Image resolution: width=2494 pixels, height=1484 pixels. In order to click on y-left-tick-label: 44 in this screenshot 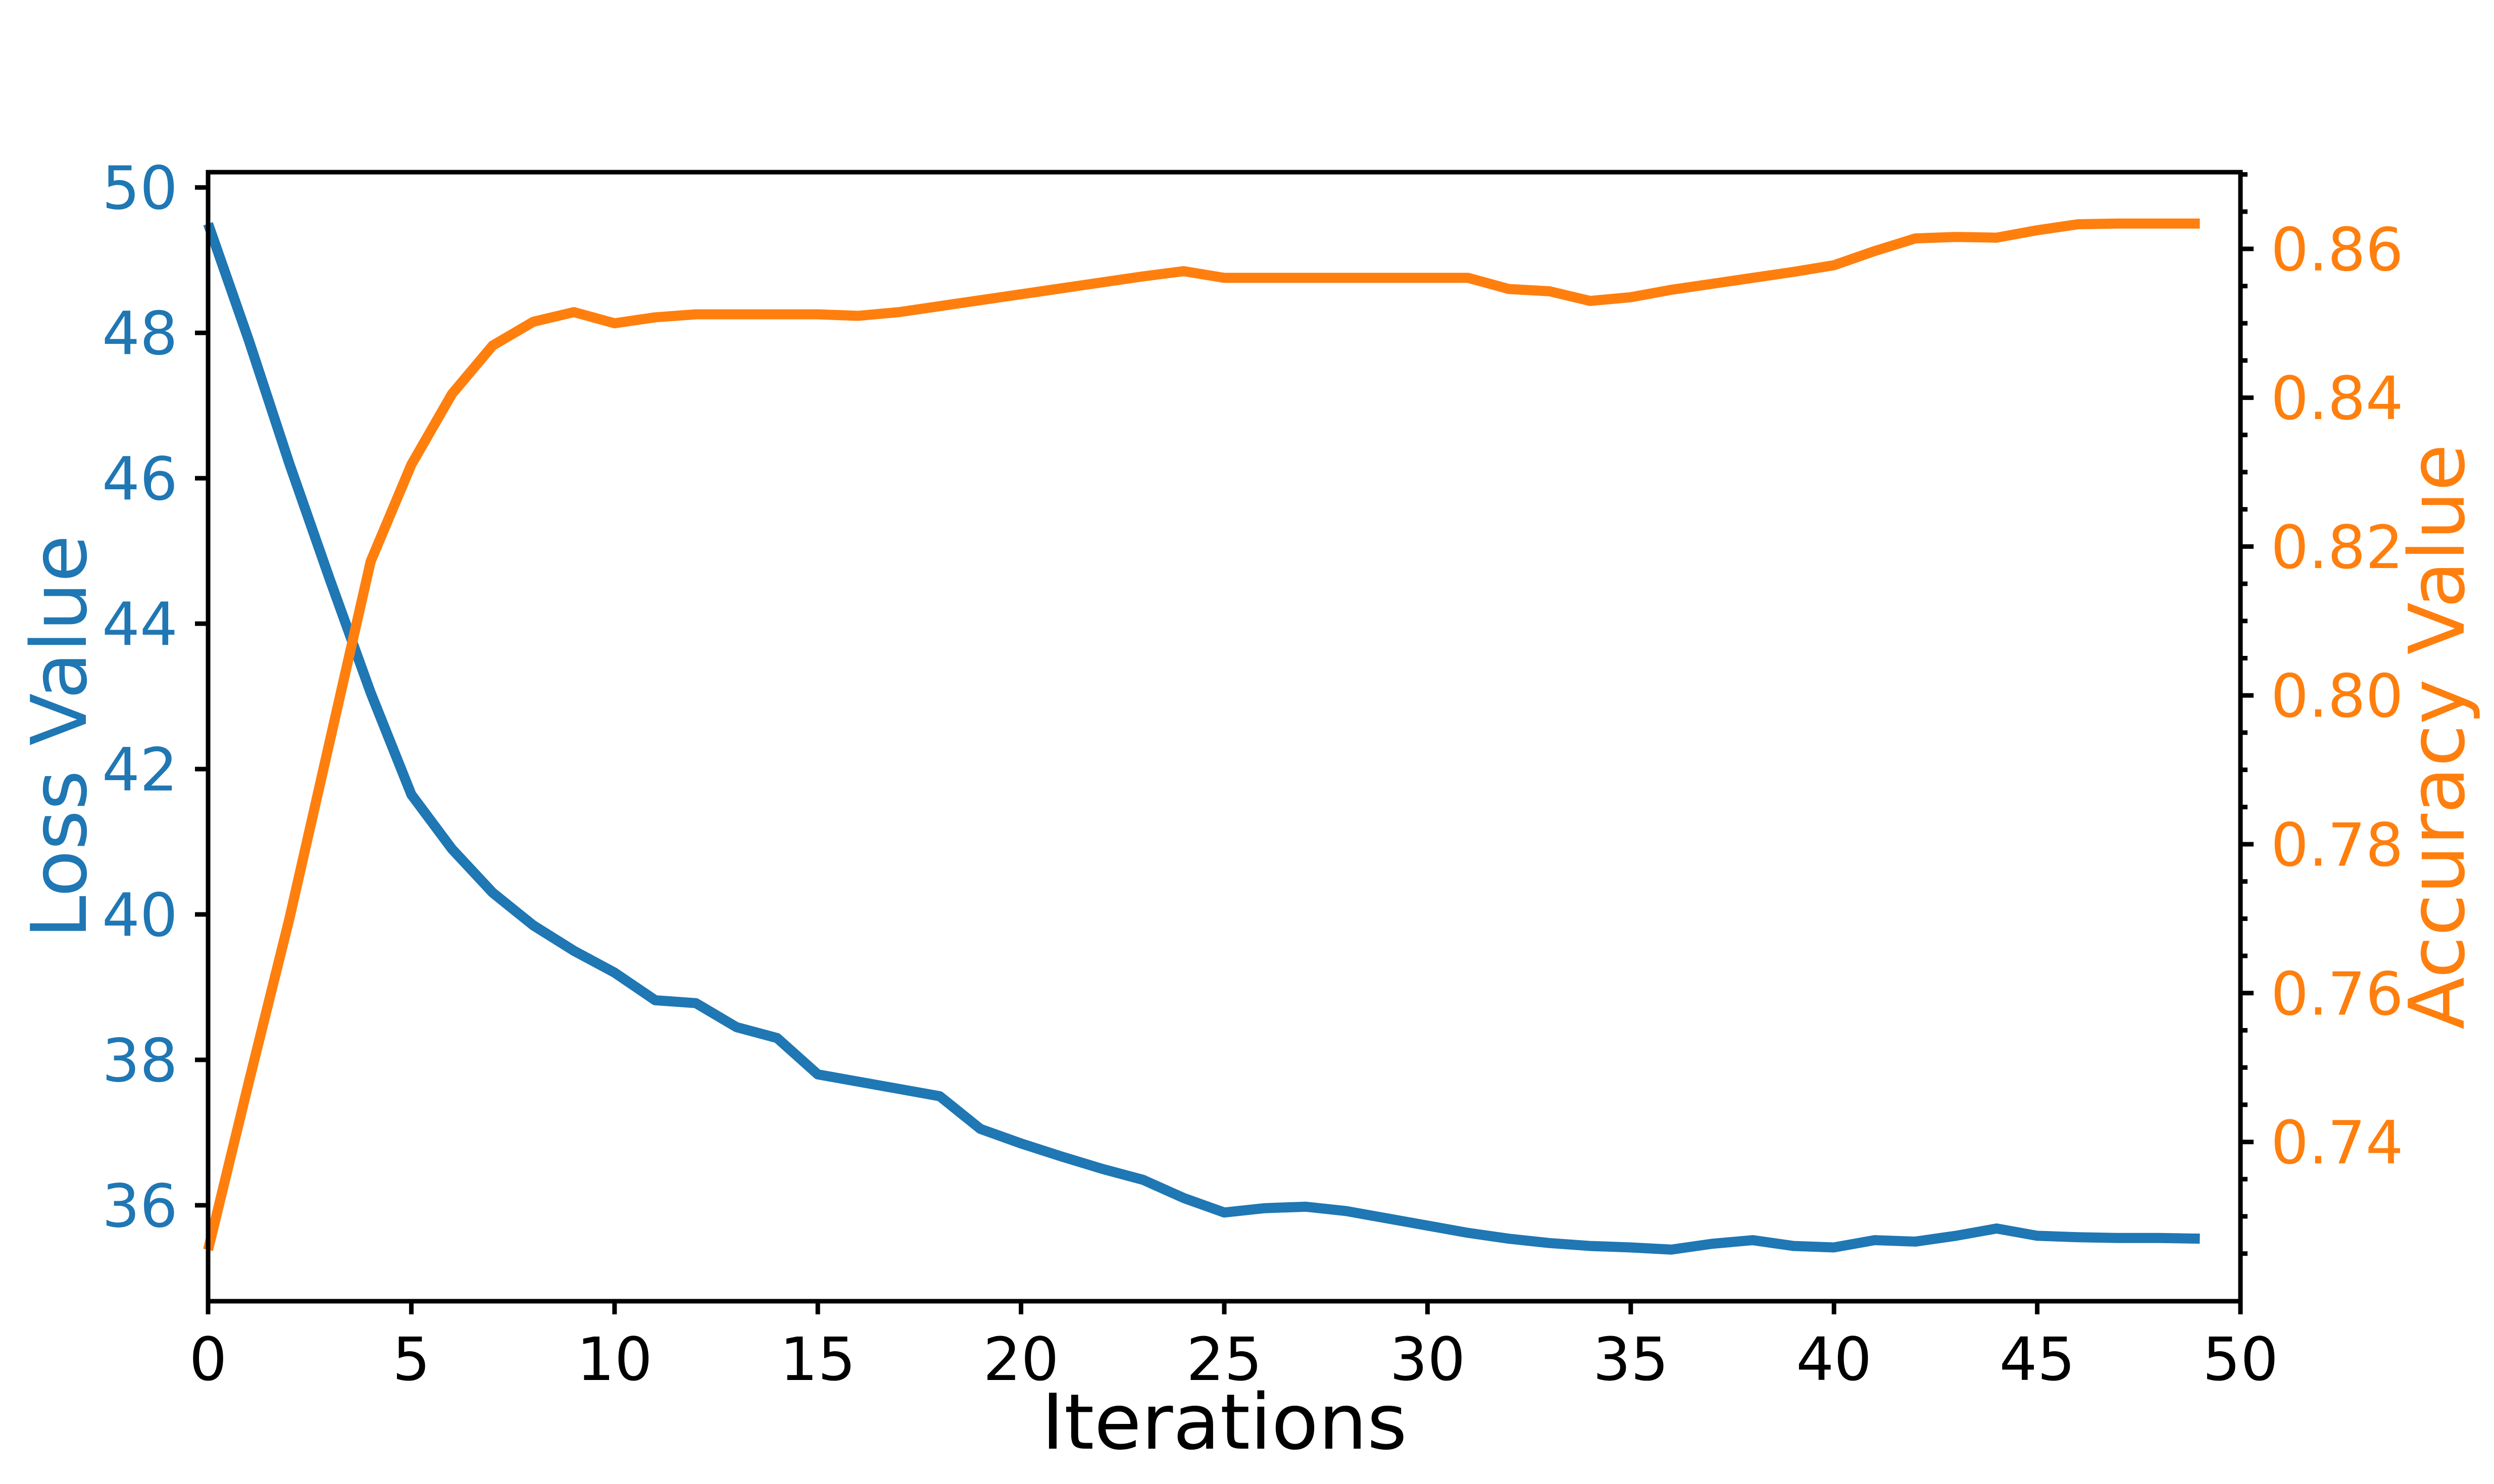, I will do `click(140, 624)`.